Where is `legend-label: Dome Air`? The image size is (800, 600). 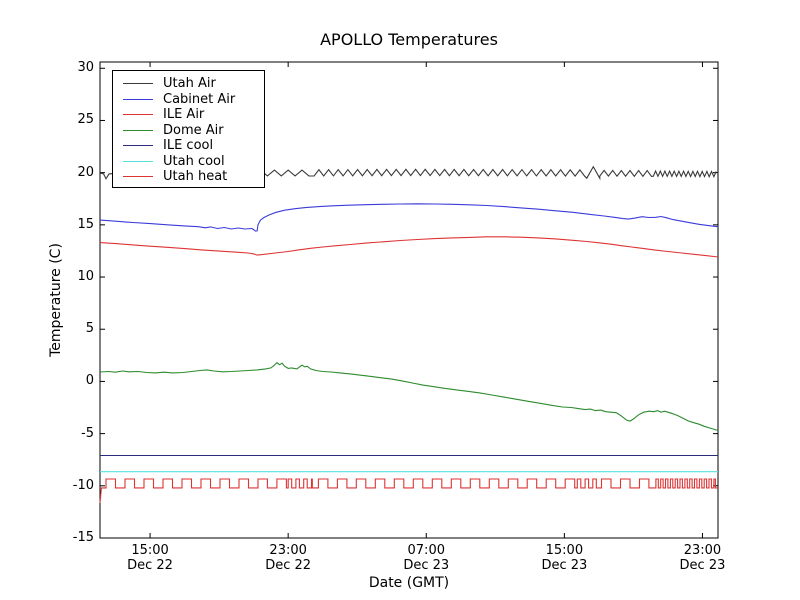
legend-label: Dome Air is located at coordinates (193, 130).